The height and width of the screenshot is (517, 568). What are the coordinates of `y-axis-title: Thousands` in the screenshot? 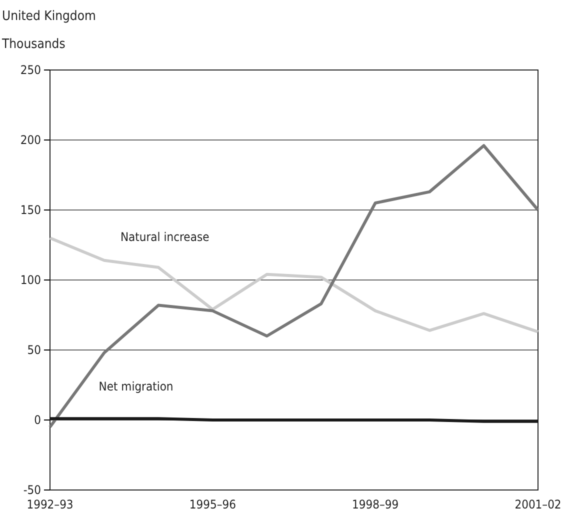 It's located at (33, 44).